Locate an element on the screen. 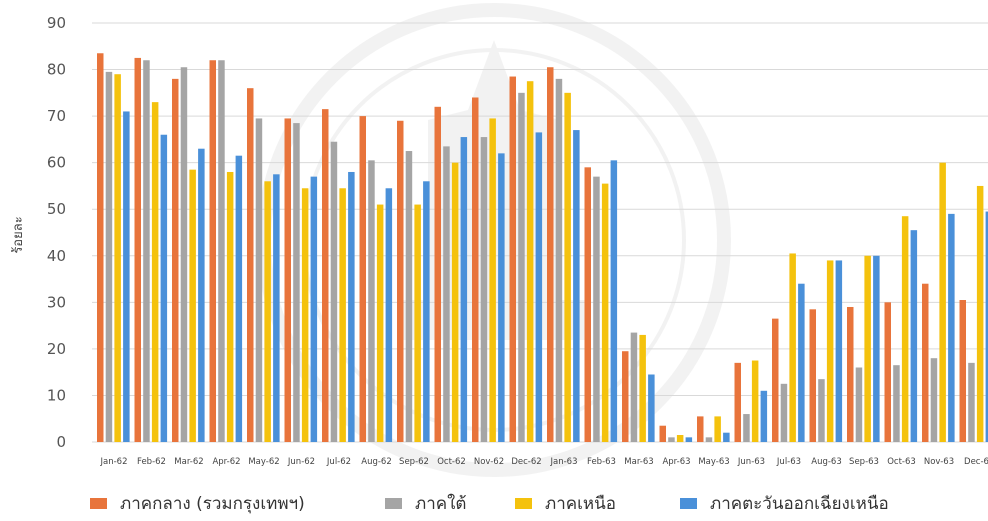 The image size is (988, 521). x-tick-label: Aug-63 is located at coordinates (826, 462).